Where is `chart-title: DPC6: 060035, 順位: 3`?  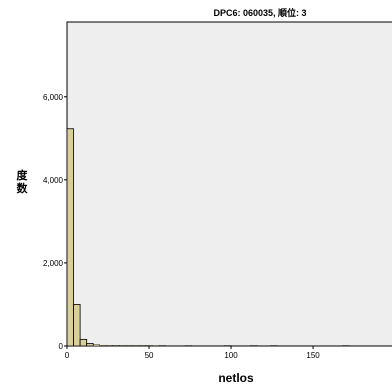
chart-title: DPC6: 060035, 順位: 3 is located at coordinates (259, 12).